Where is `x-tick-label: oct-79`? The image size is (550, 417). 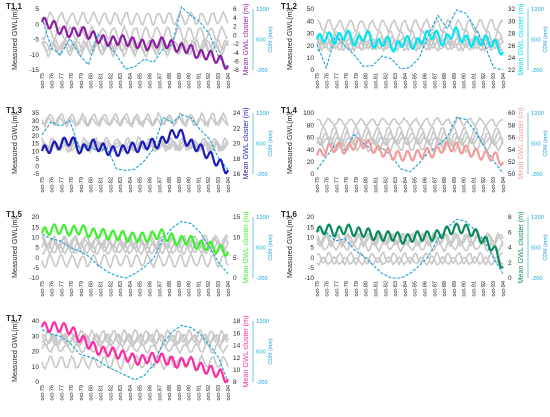
x-tick-label: oct-79 is located at coordinates (82, 185).